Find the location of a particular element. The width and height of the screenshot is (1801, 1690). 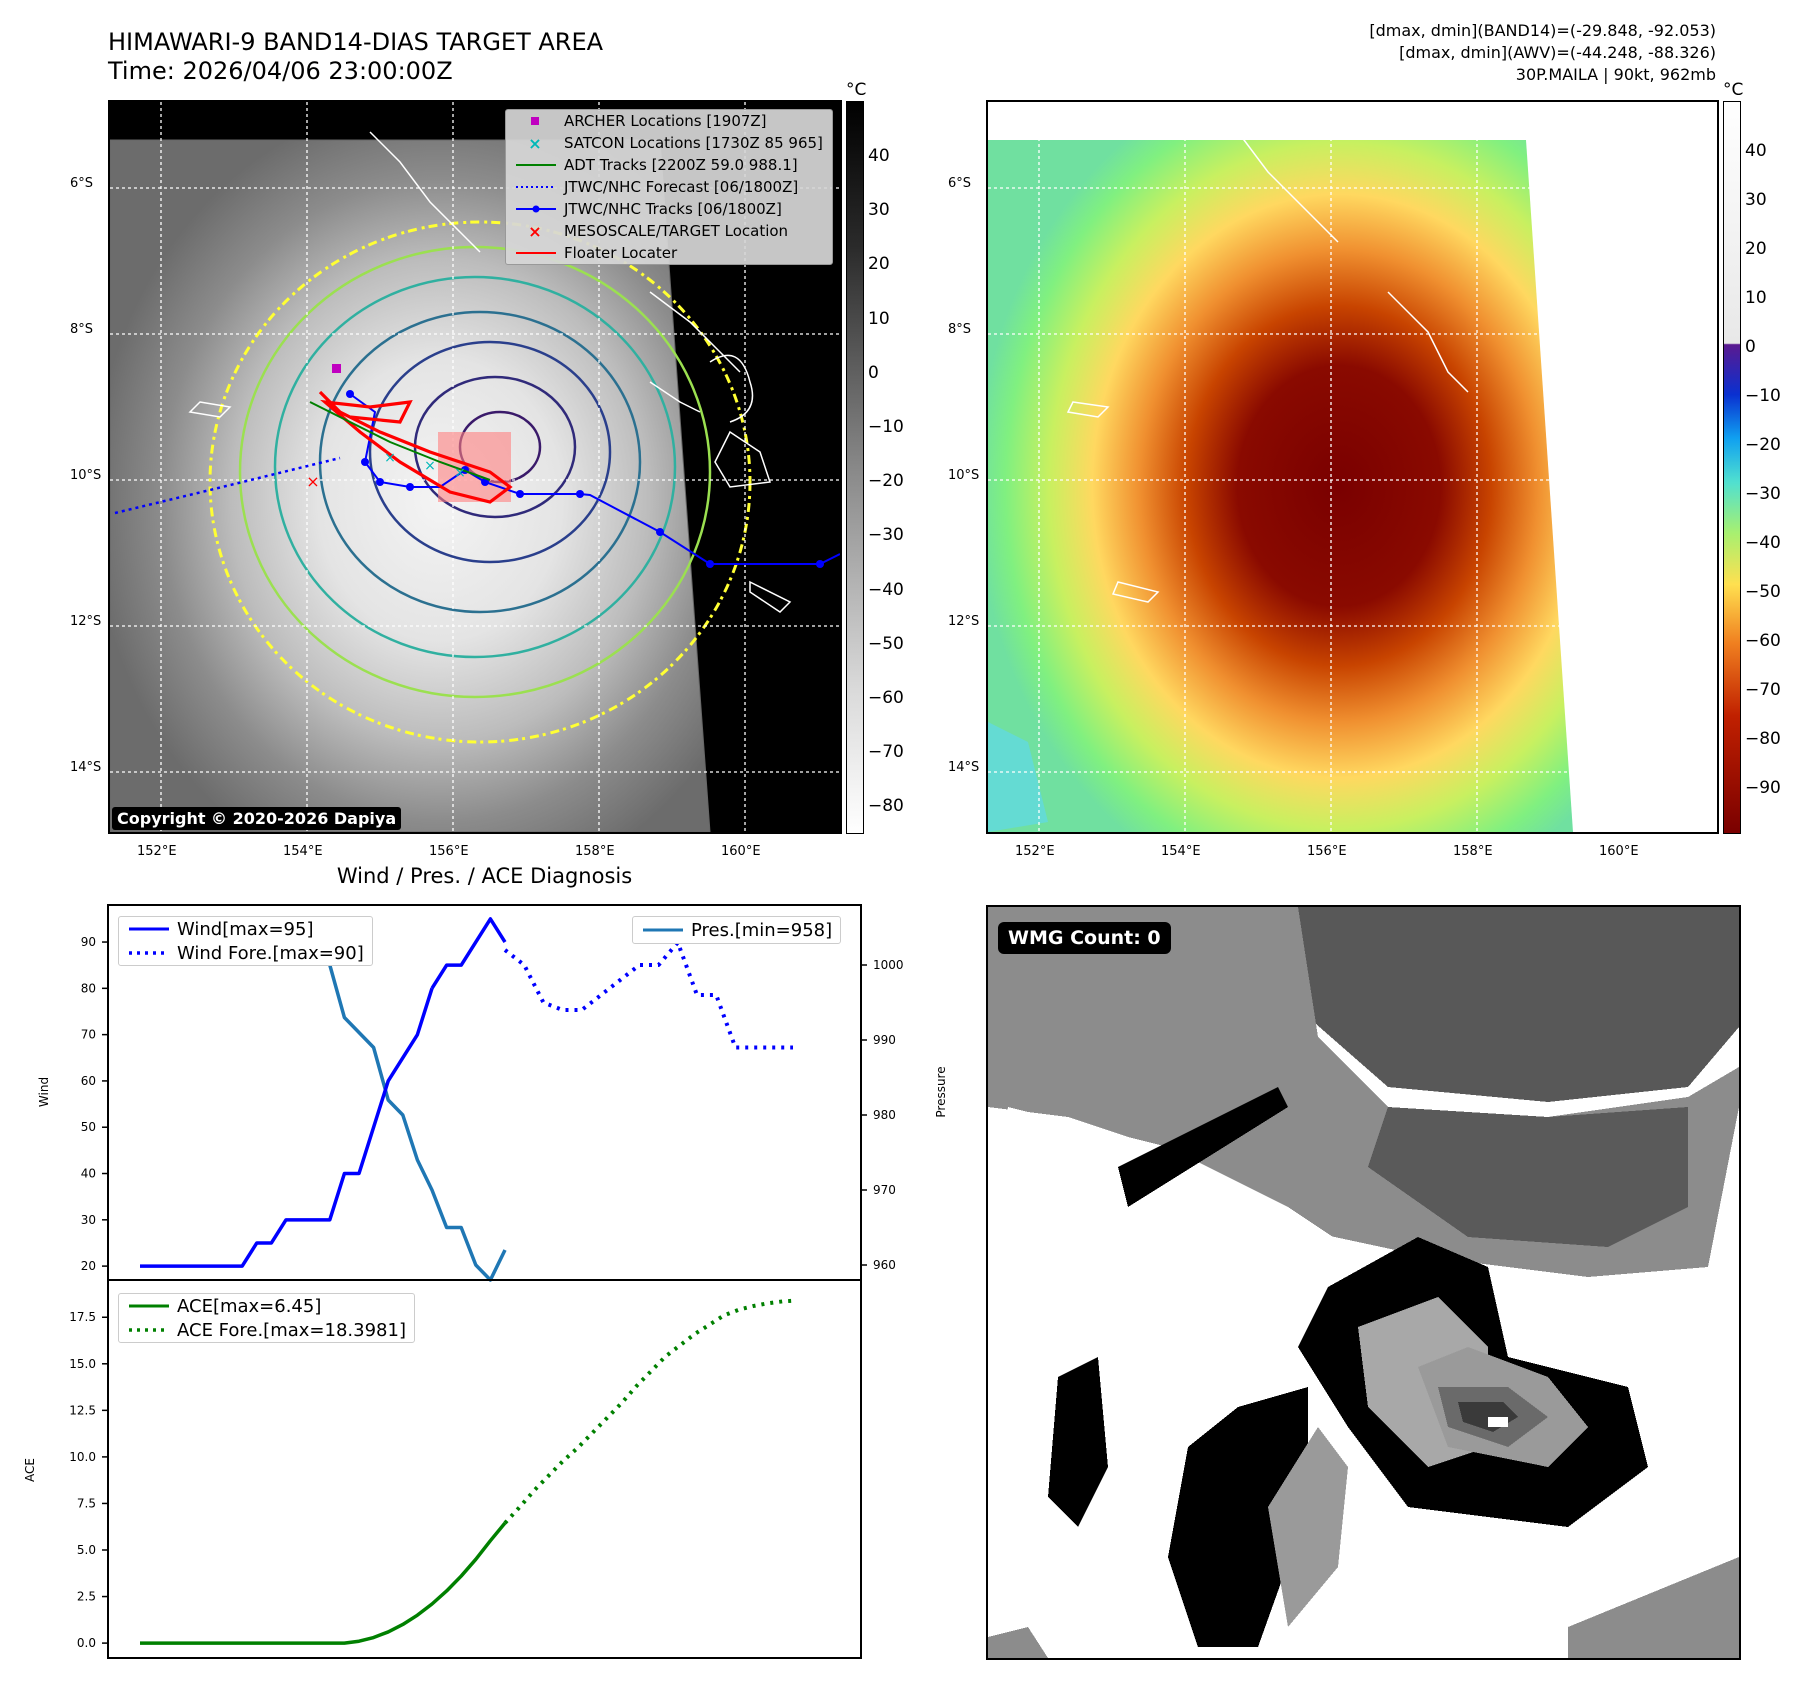

pressure-tick-label: 980 is located at coordinates (884, 1115).